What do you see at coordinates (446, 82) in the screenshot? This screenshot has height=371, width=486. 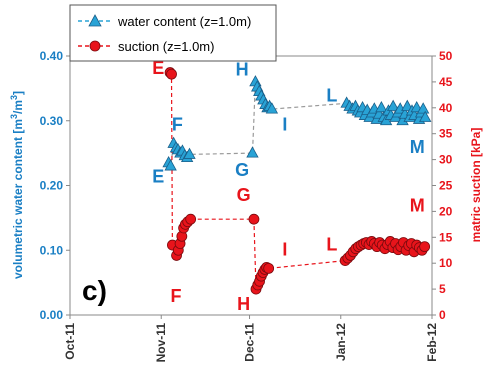 I see `y-right-tick-label: 45` at bounding box center [446, 82].